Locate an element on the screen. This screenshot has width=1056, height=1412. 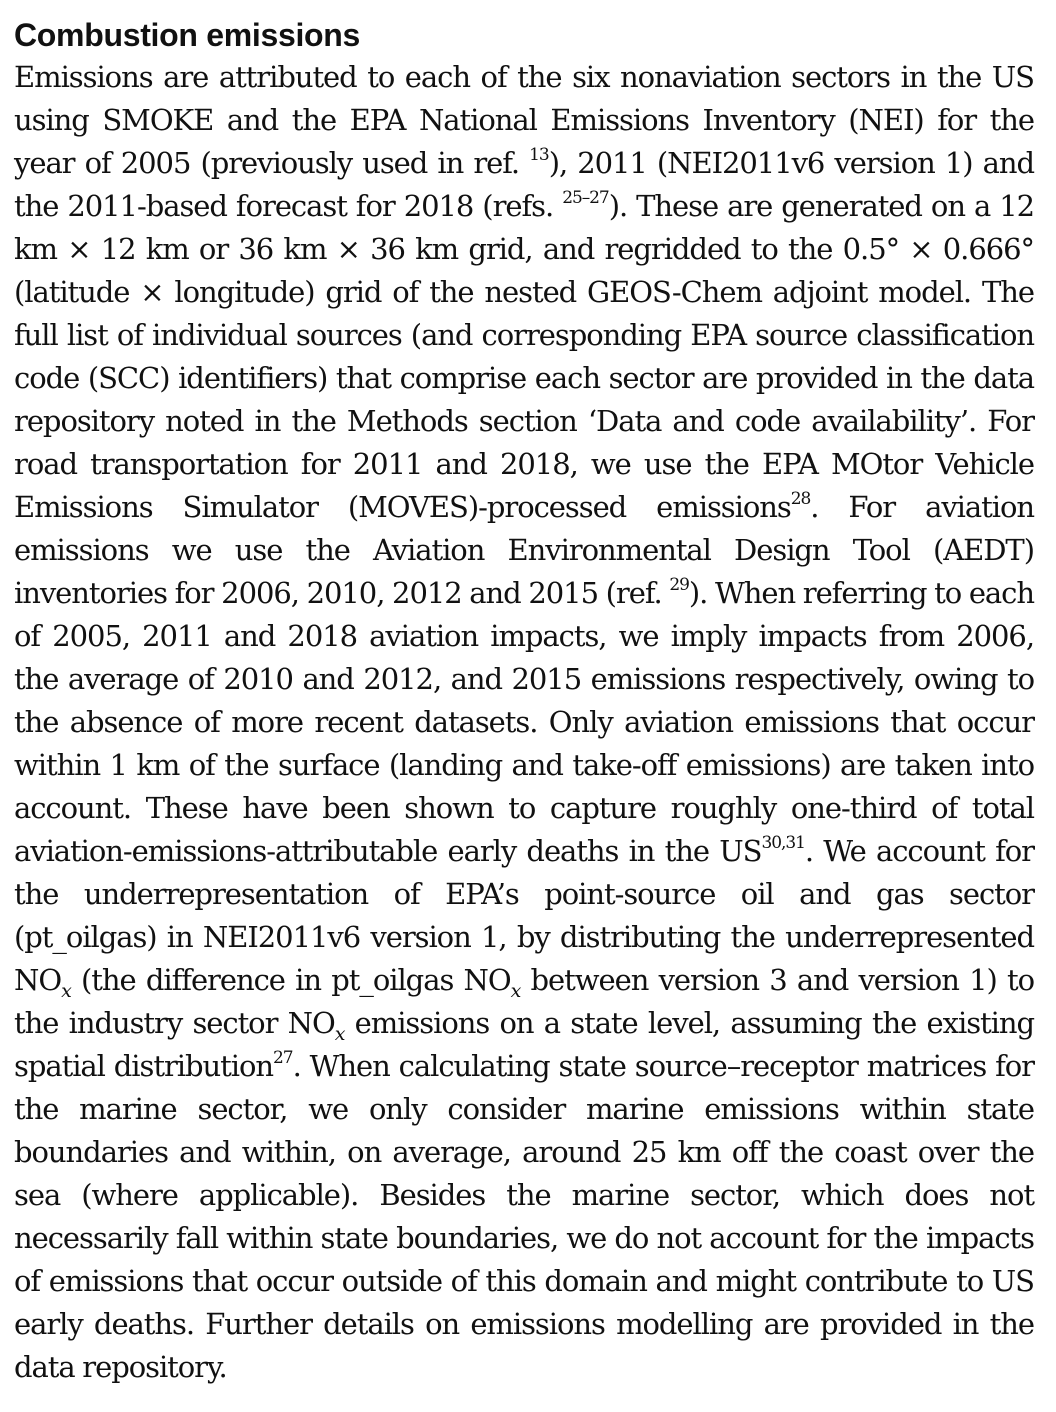
citation-superscript: 29 is located at coordinates (679, 585).